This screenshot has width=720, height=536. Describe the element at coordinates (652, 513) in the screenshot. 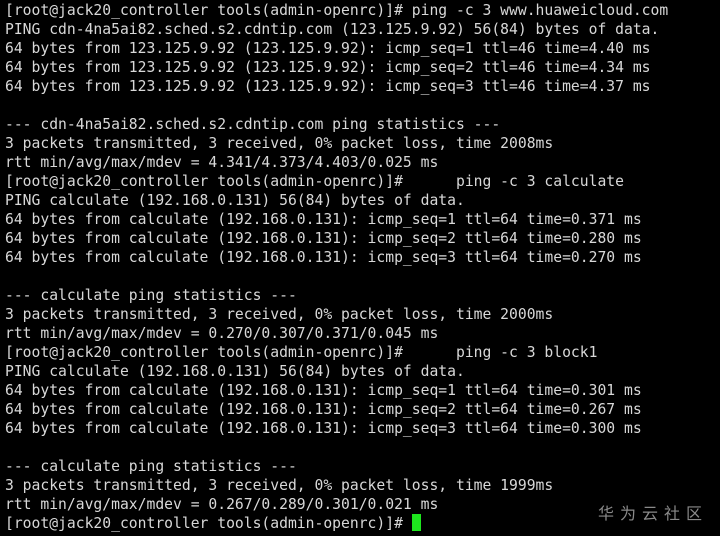

I see `watermark: 华为云社区` at that location.